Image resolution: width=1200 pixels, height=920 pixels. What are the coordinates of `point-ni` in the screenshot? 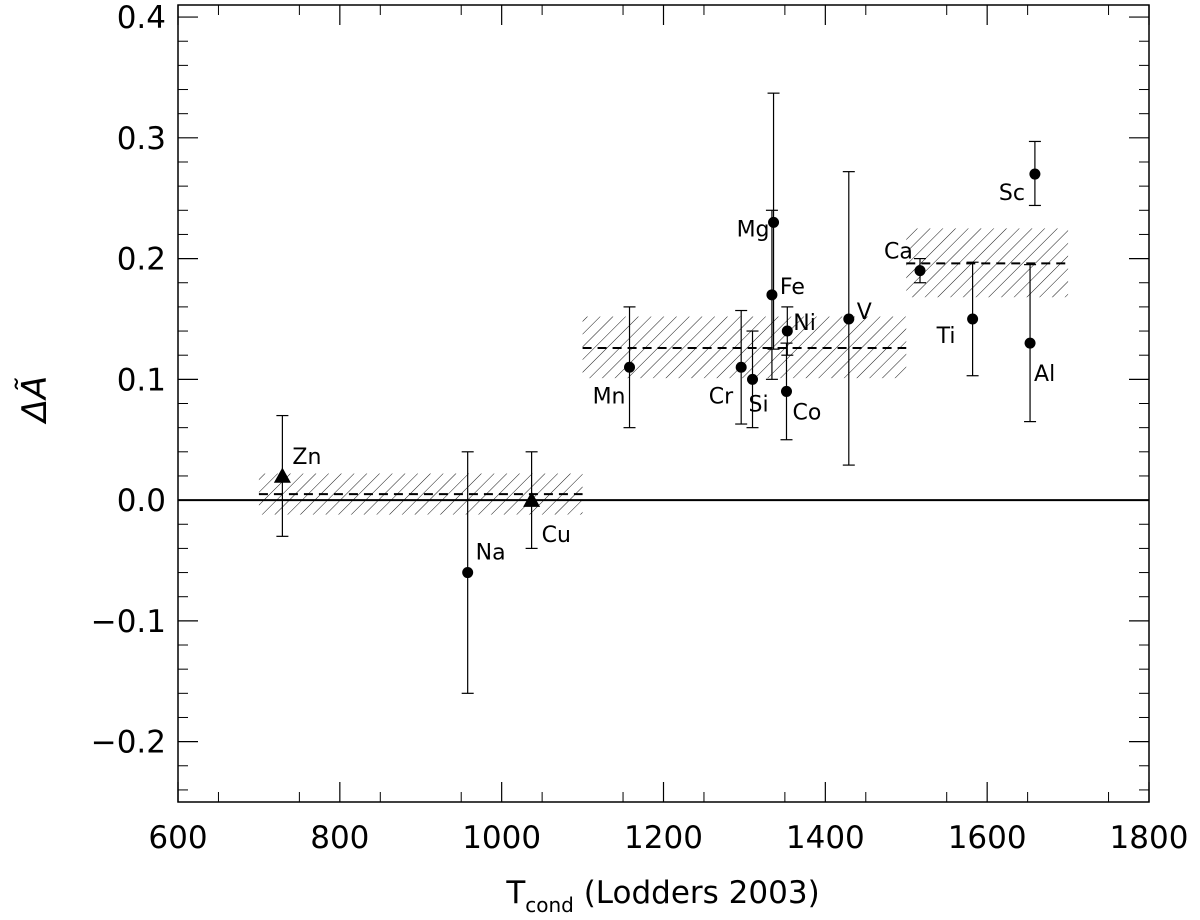 It's located at (787, 331).